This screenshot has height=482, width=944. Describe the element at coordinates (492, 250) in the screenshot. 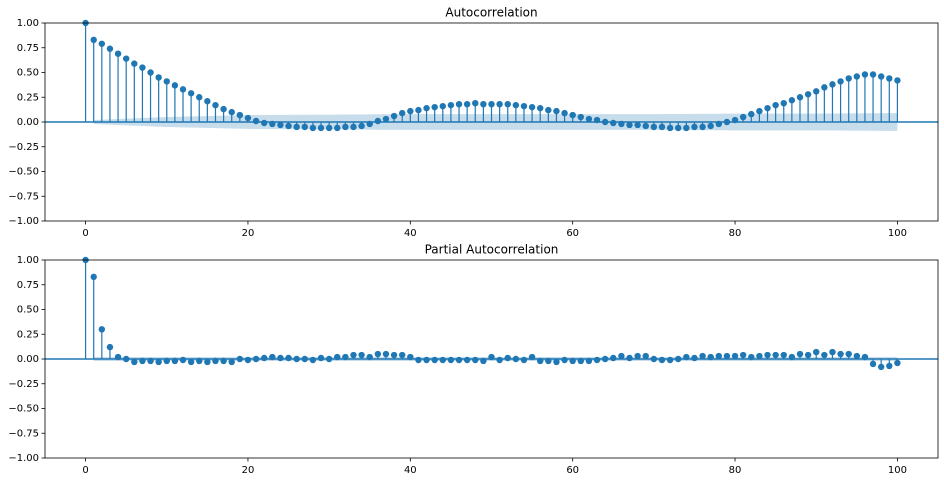

I see `chart-title: Partial Autocorrelation` at that location.